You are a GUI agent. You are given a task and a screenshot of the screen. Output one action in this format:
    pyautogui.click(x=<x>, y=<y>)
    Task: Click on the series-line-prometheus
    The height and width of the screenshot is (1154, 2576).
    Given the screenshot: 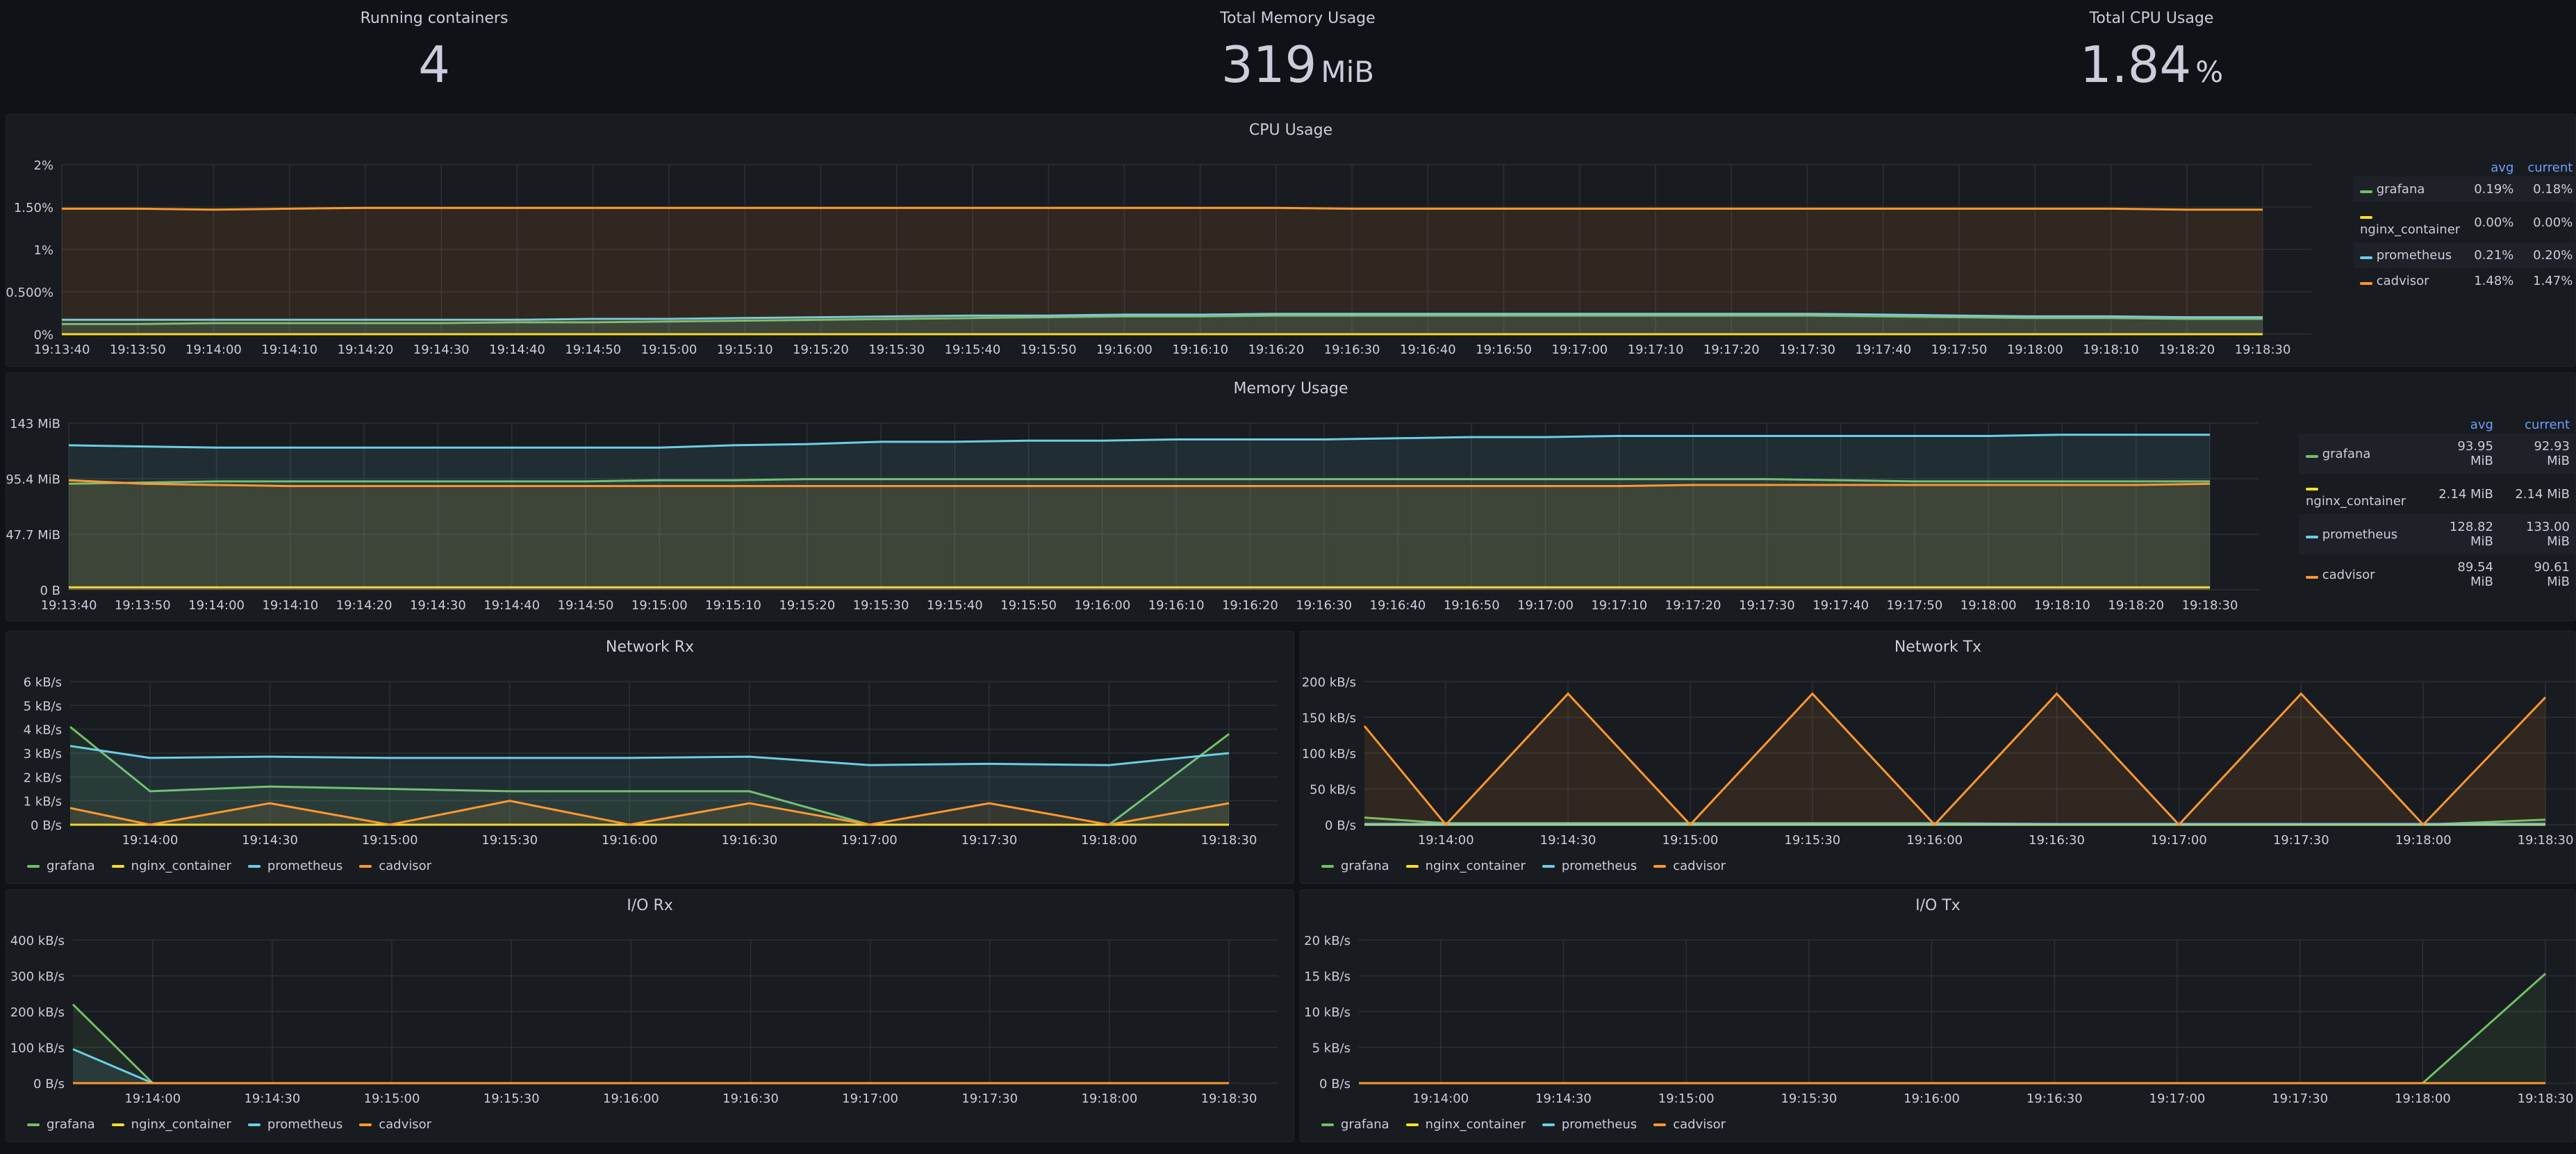 What is the action you would take?
    pyautogui.click(x=649, y=755)
    